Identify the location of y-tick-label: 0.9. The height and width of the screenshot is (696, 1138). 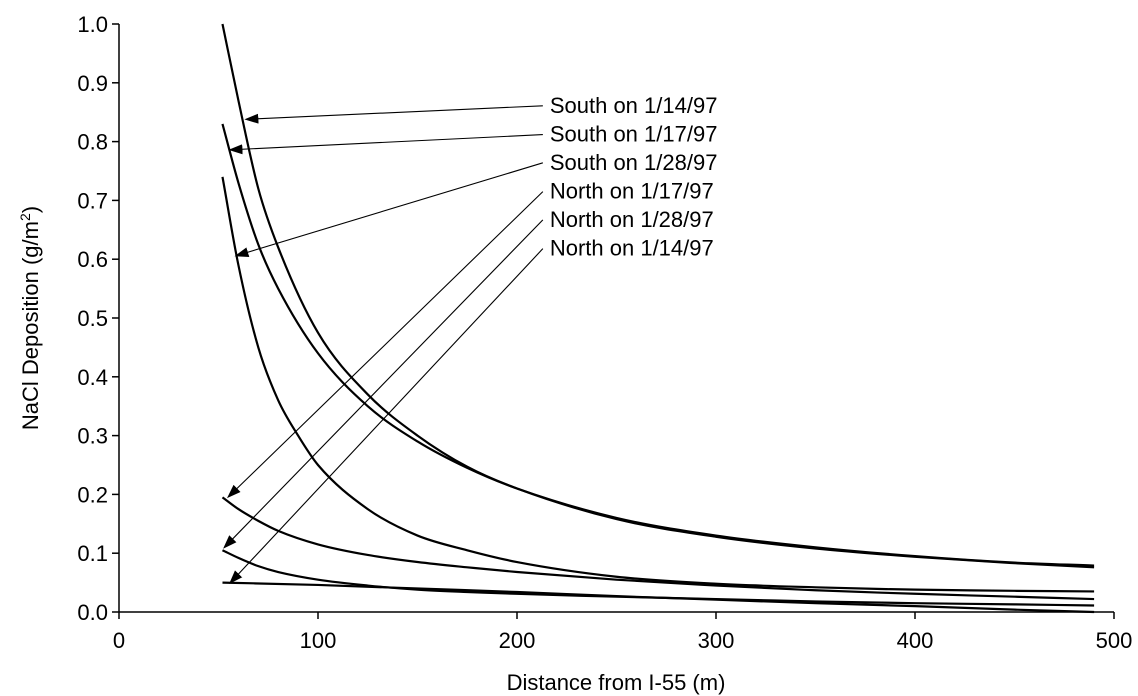
(92, 83).